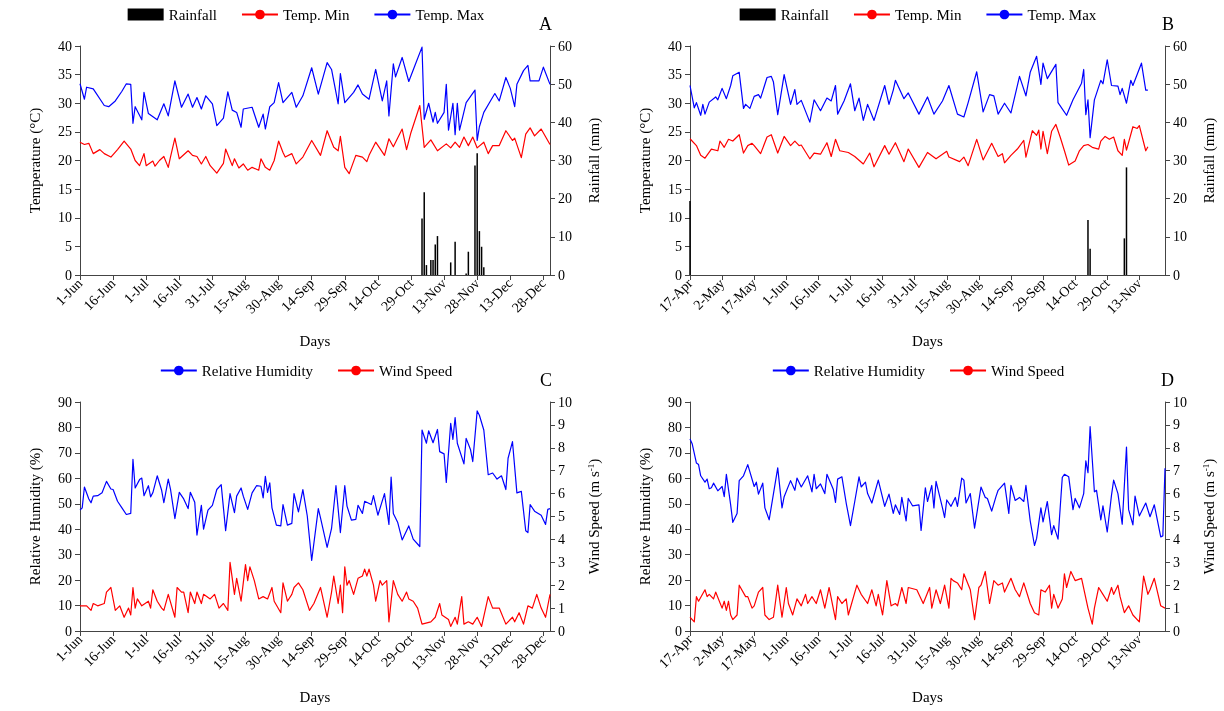  What do you see at coordinates (1168, 24) in the screenshot?
I see `chart-title: B` at bounding box center [1168, 24].